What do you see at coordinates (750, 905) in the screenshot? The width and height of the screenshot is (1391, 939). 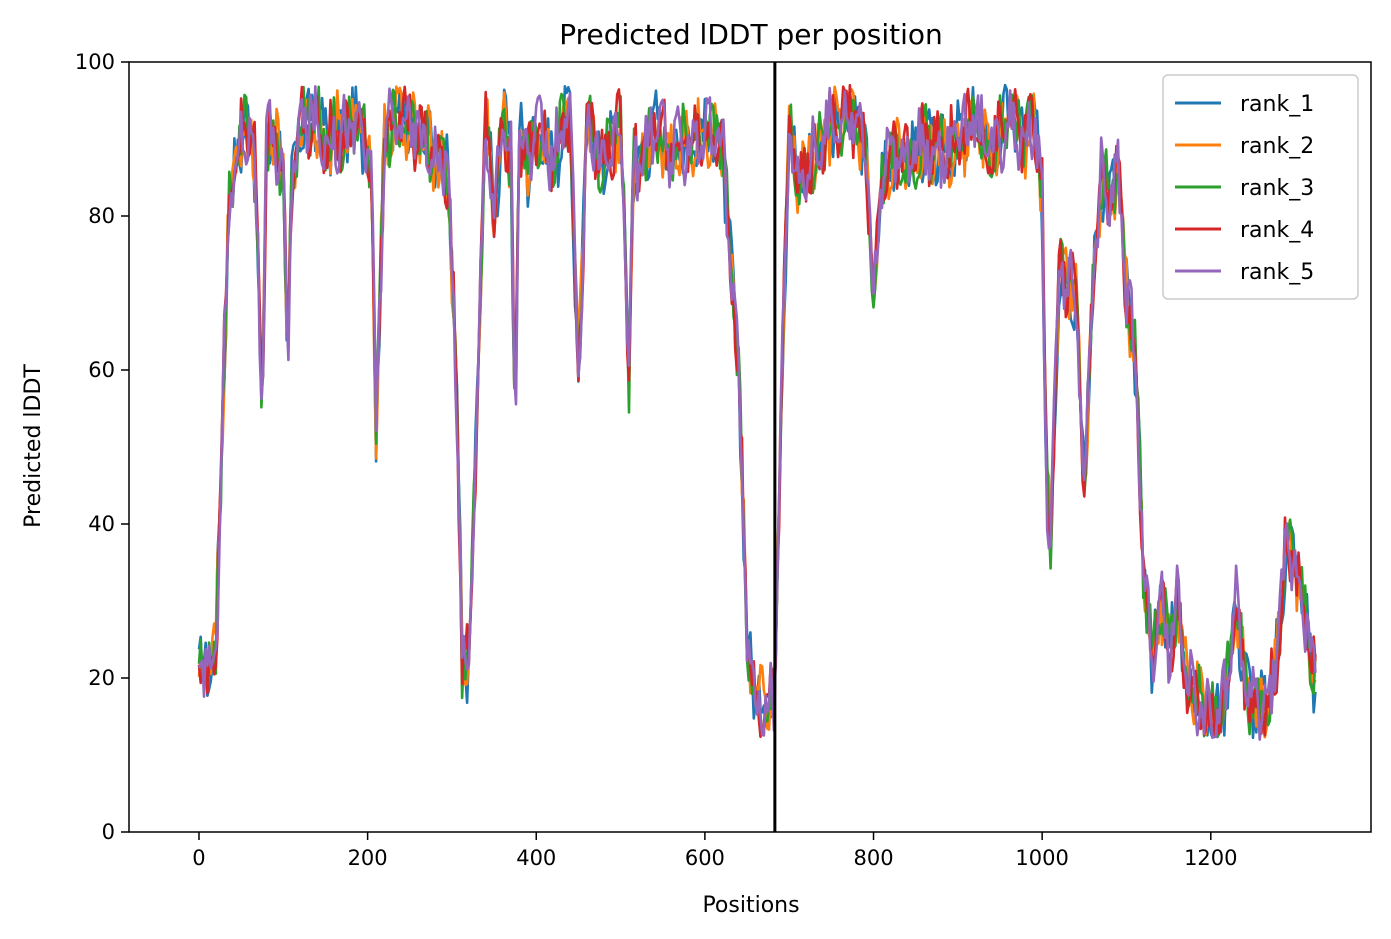 I see `x-axis-label: Positions` at bounding box center [750, 905].